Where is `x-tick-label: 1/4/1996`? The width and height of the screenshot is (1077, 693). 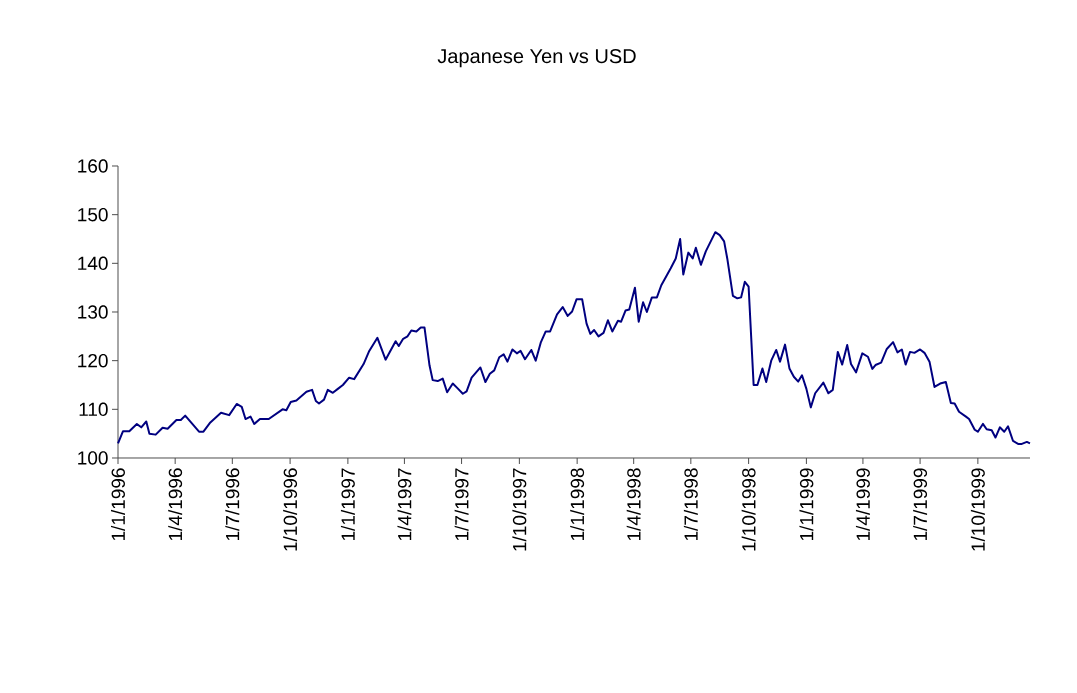
x-tick-label: 1/4/1996 is located at coordinates (175, 504).